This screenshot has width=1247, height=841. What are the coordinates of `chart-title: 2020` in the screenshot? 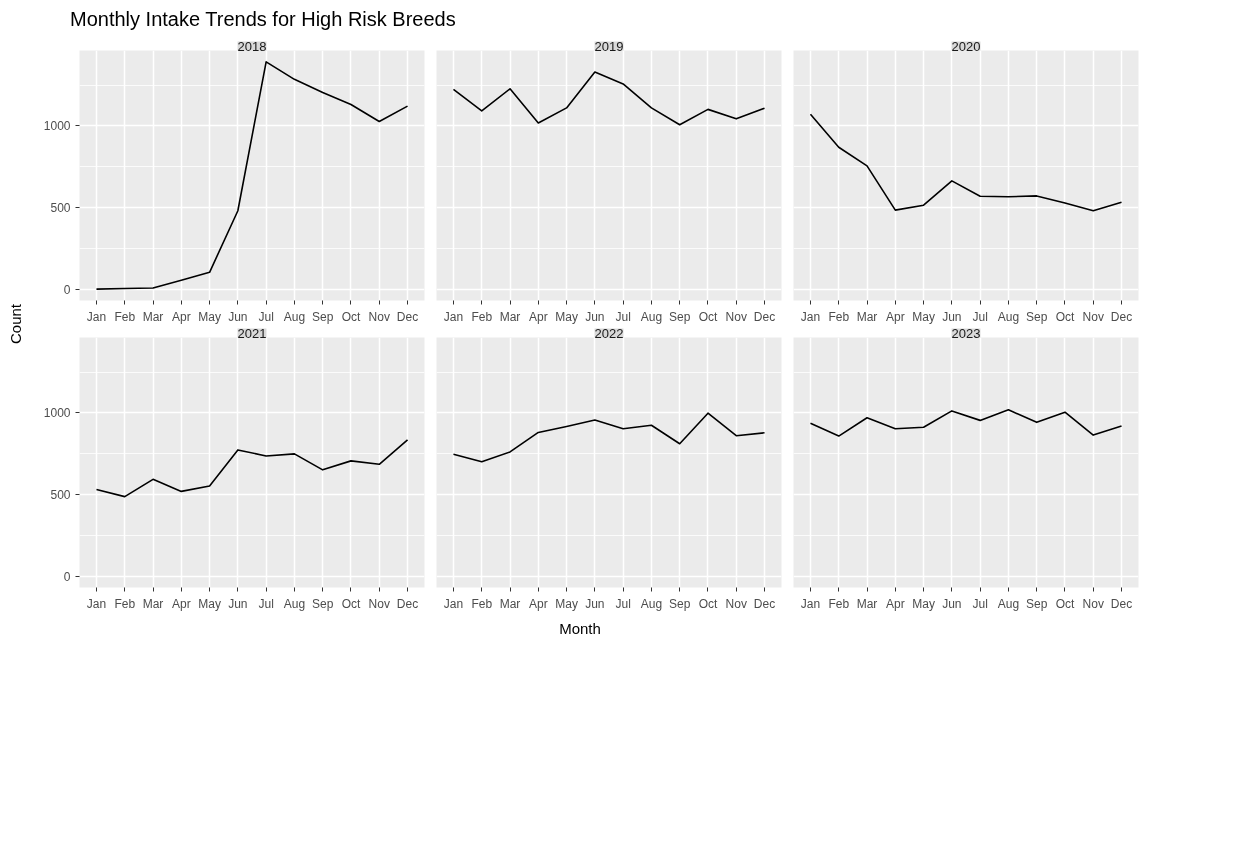 It's located at (966, 46).